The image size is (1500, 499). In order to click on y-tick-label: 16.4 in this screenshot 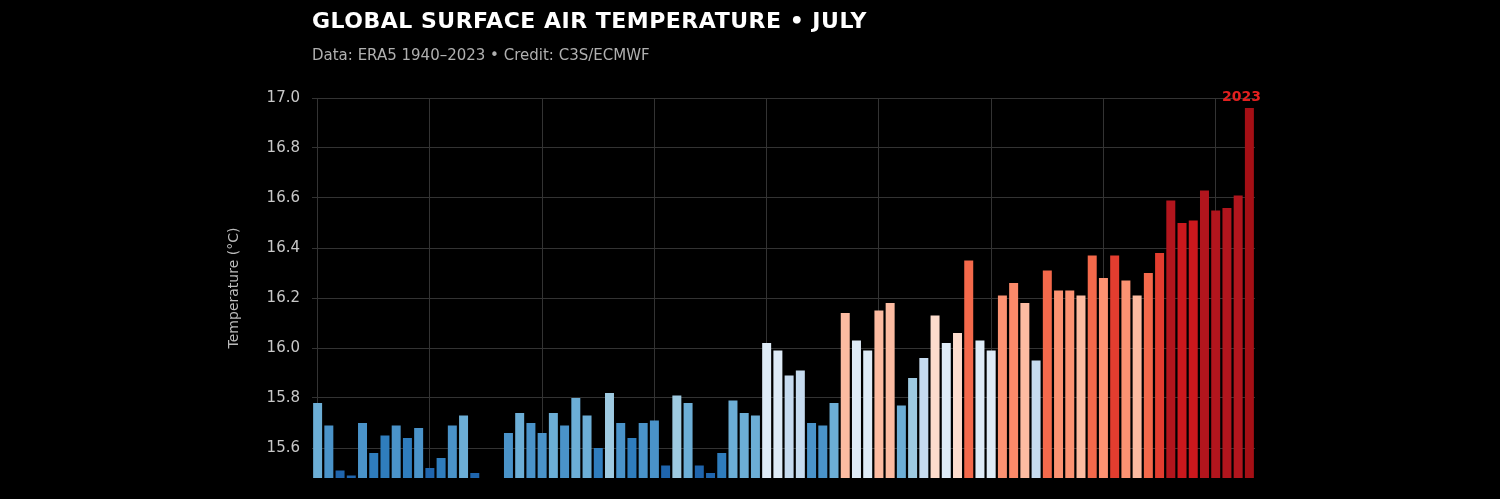, I will do `click(283, 246)`.